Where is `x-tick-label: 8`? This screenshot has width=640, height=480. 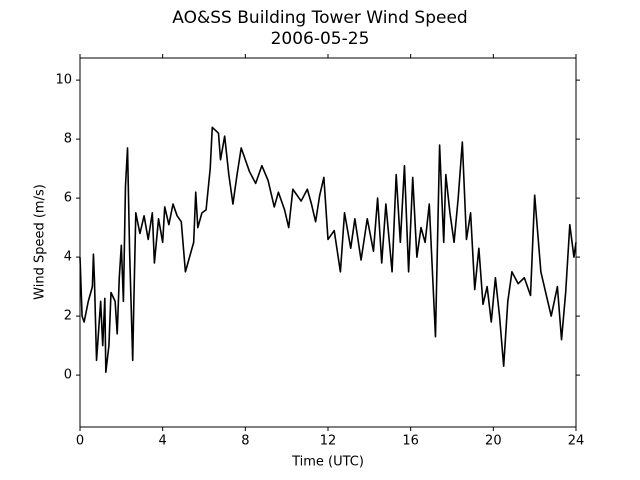
x-tick-label: 8 is located at coordinates (245, 441).